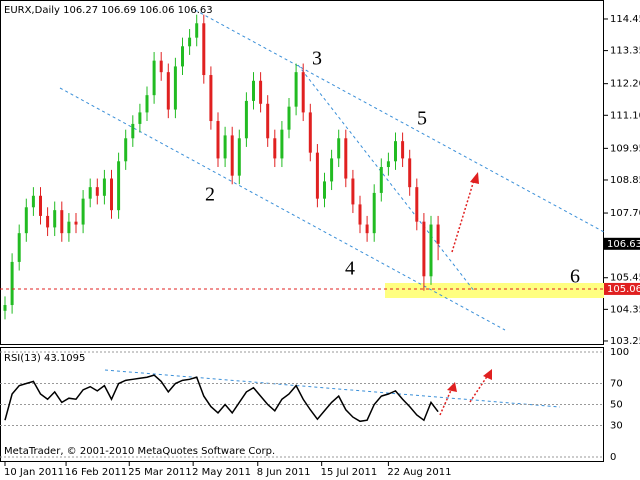 The image size is (640, 480). What do you see at coordinates (616, 425) in the screenshot?
I see `y-tick-label: 30` at bounding box center [616, 425].